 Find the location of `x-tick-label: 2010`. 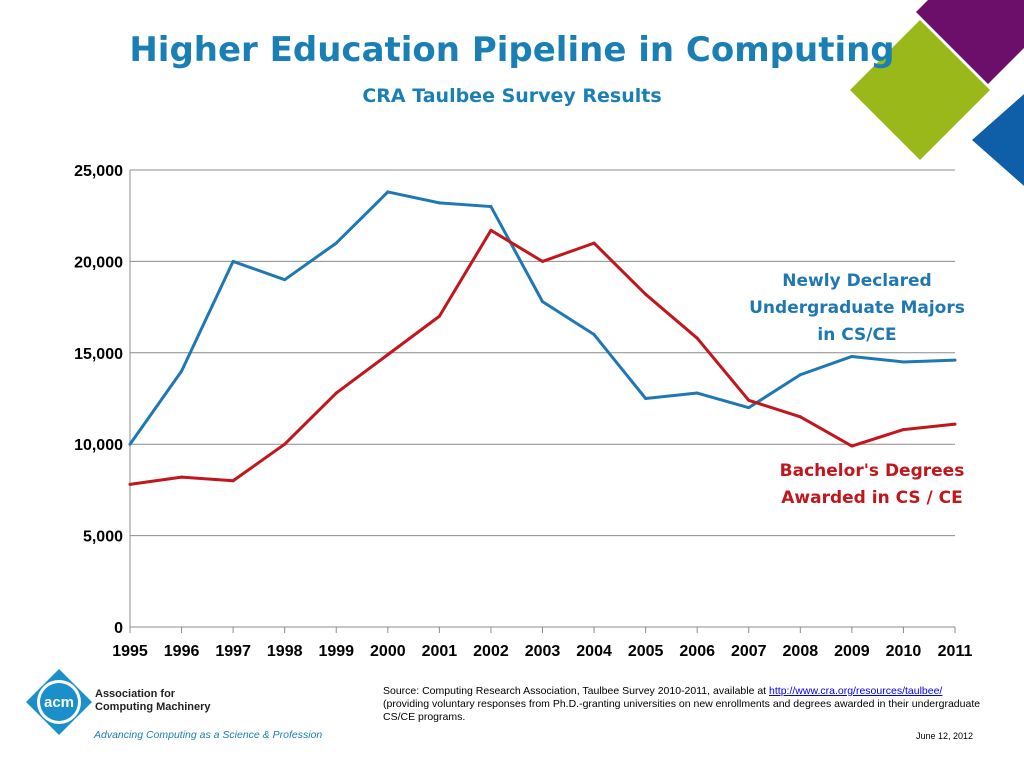

x-tick-label: 2010 is located at coordinates (904, 651).